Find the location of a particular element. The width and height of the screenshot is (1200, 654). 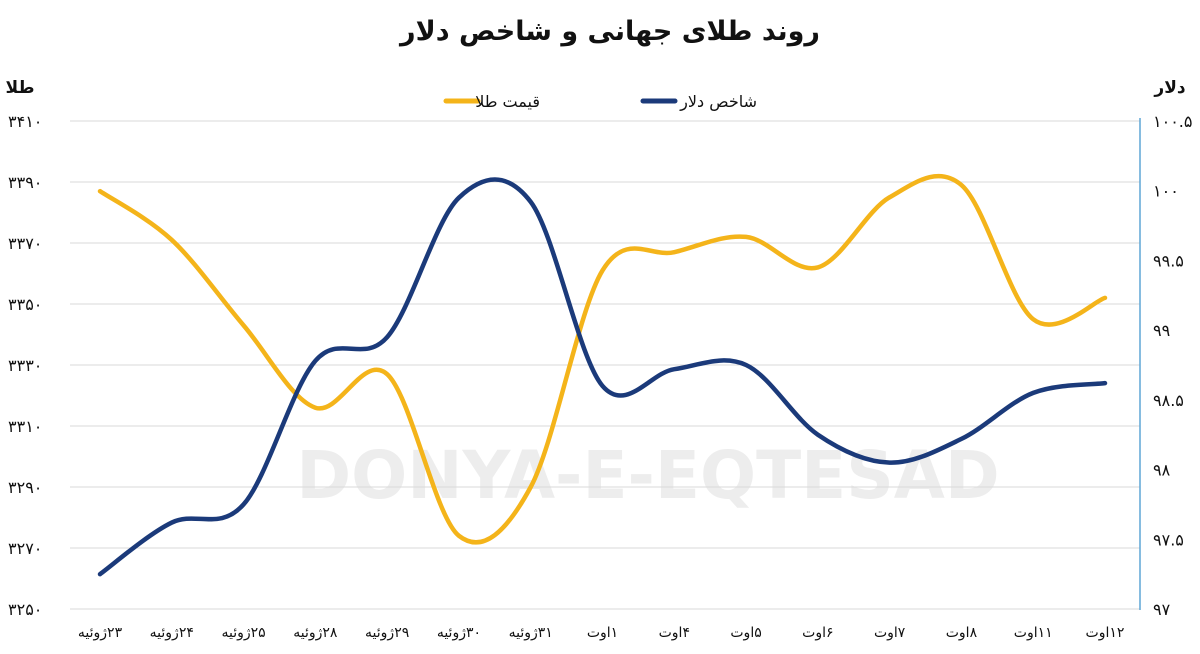

left-tick-label: ۳۲۹۰ is located at coordinates (25, 487).